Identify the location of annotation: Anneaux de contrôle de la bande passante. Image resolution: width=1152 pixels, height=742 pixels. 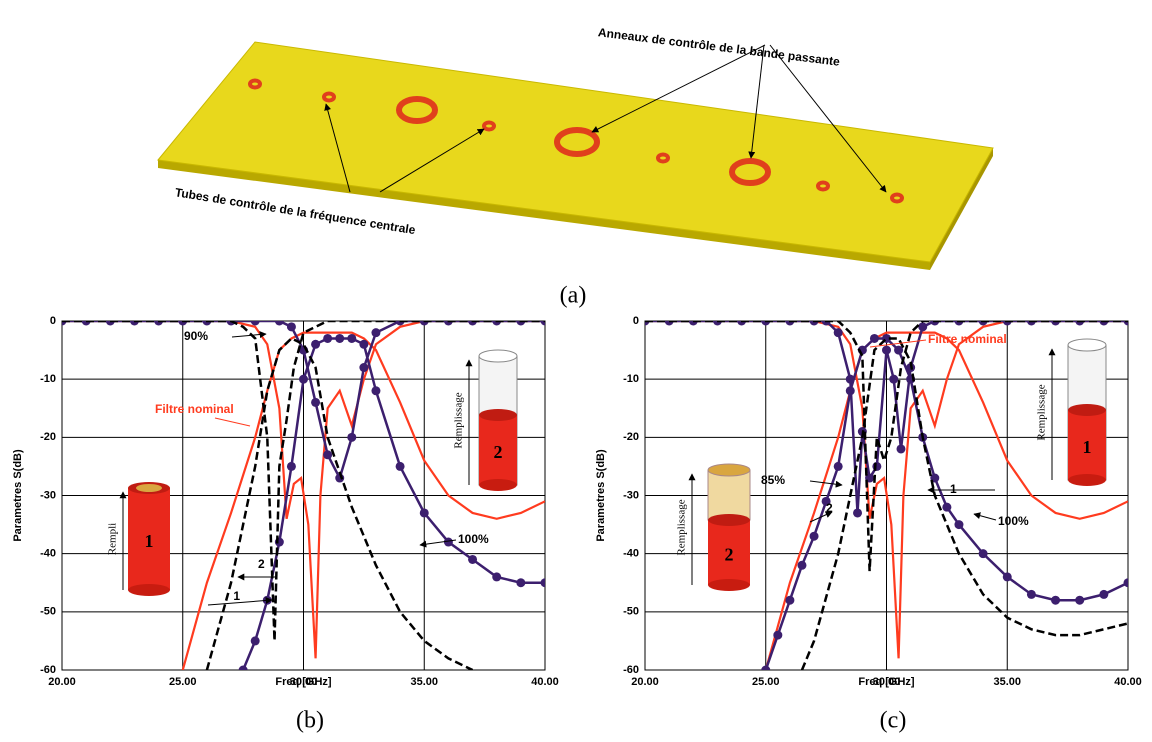
(719, 47).